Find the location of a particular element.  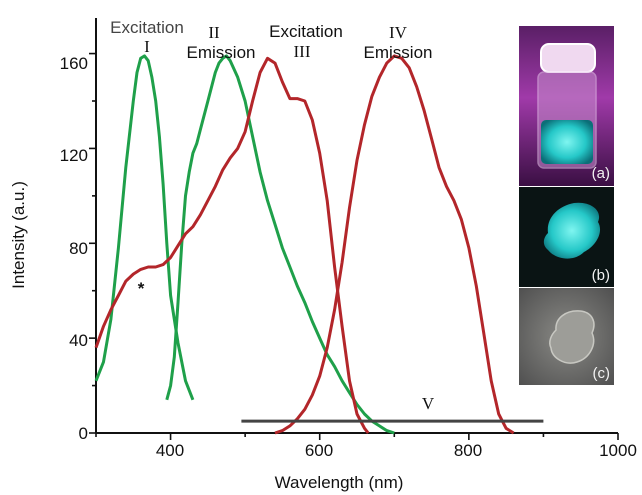

annotation-excitation-1: Excitation is located at coordinates (147, 27).